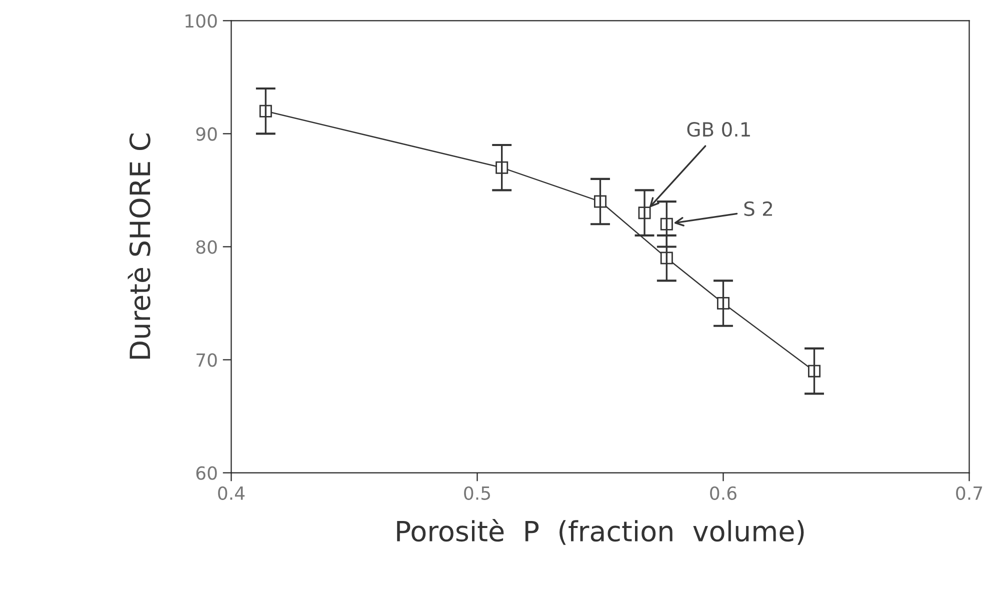 This screenshot has height=591, width=984. What do you see at coordinates (723, 493) in the screenshot?
I see `x-tick-label: 0.6` at bounding box center [723, 493].